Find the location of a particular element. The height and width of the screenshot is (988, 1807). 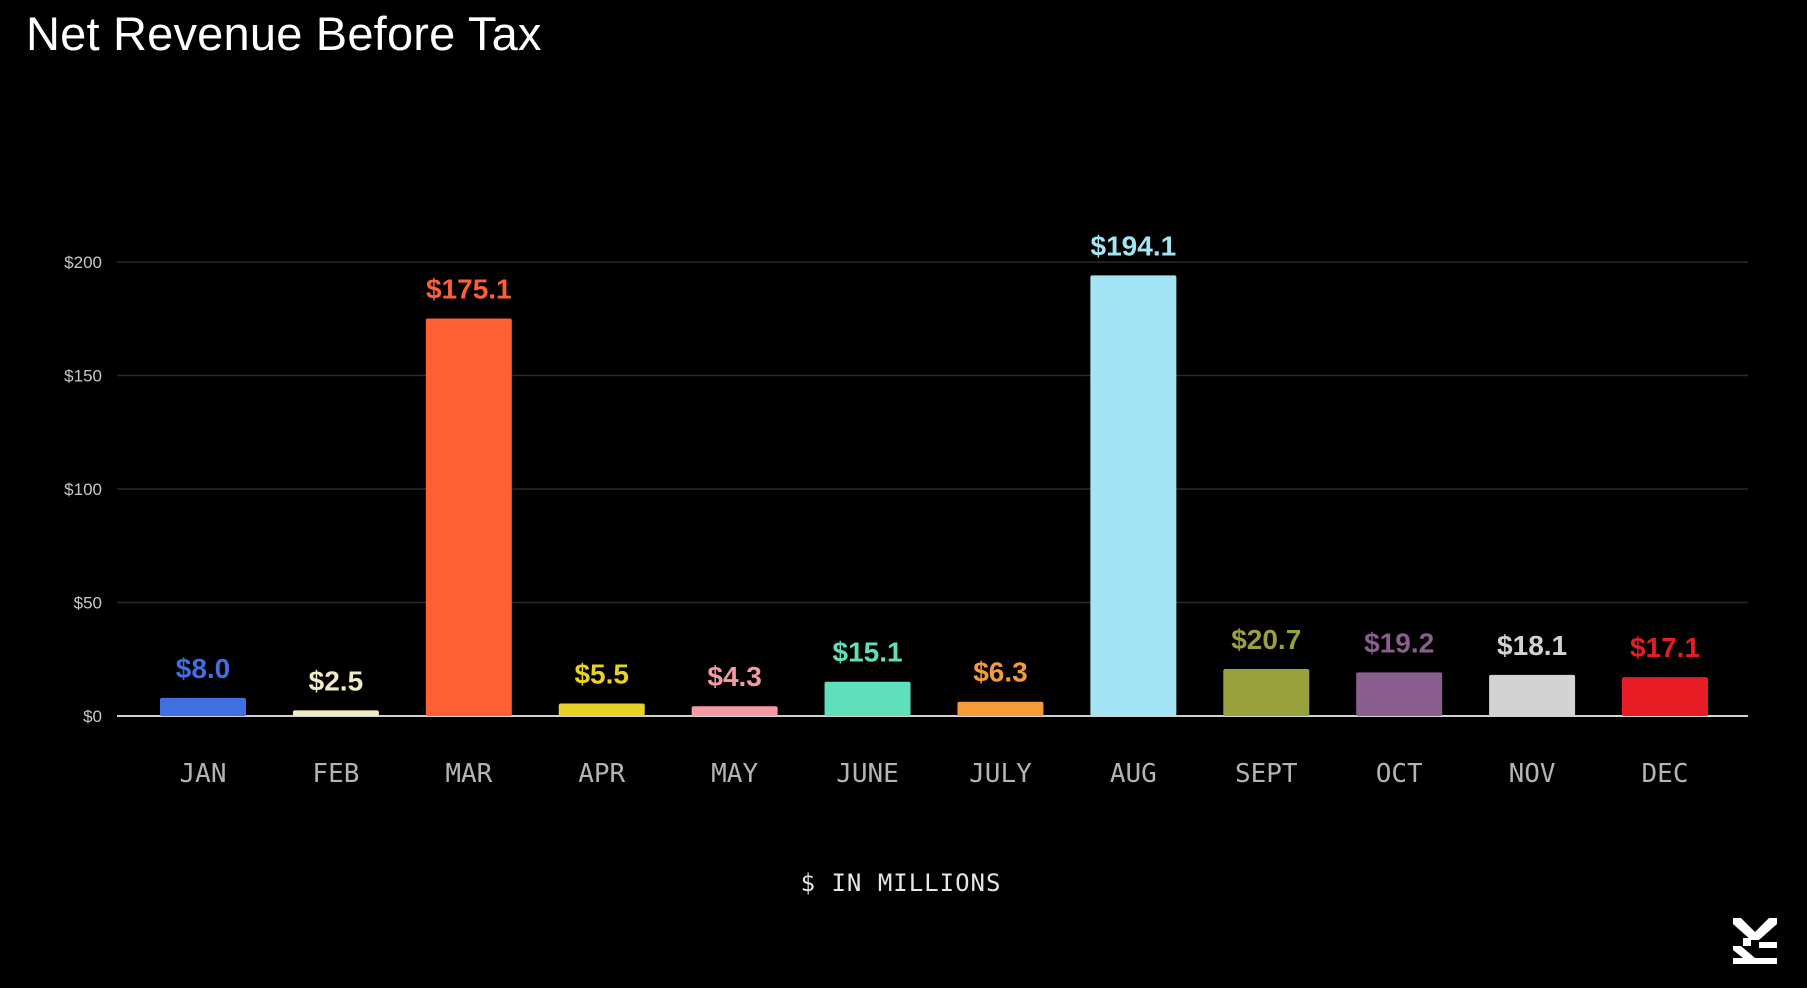

bar-may is located at coordinates (734, 711).